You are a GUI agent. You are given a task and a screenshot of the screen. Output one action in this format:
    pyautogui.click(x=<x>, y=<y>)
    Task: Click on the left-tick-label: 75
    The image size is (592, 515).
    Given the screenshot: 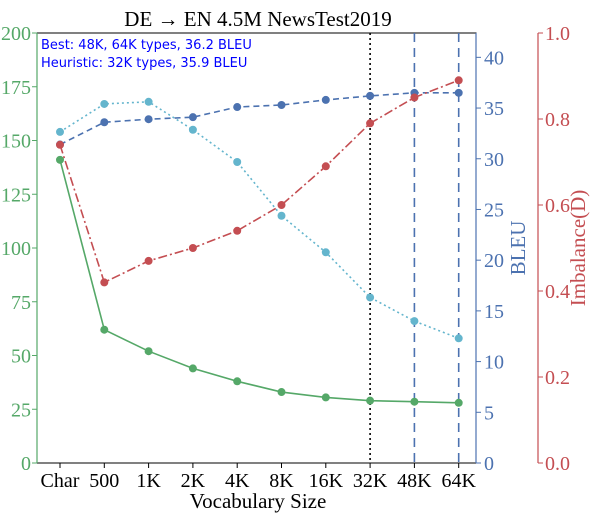 What is the action you would take?
    pyautogui.click(x=21, y=303)
    